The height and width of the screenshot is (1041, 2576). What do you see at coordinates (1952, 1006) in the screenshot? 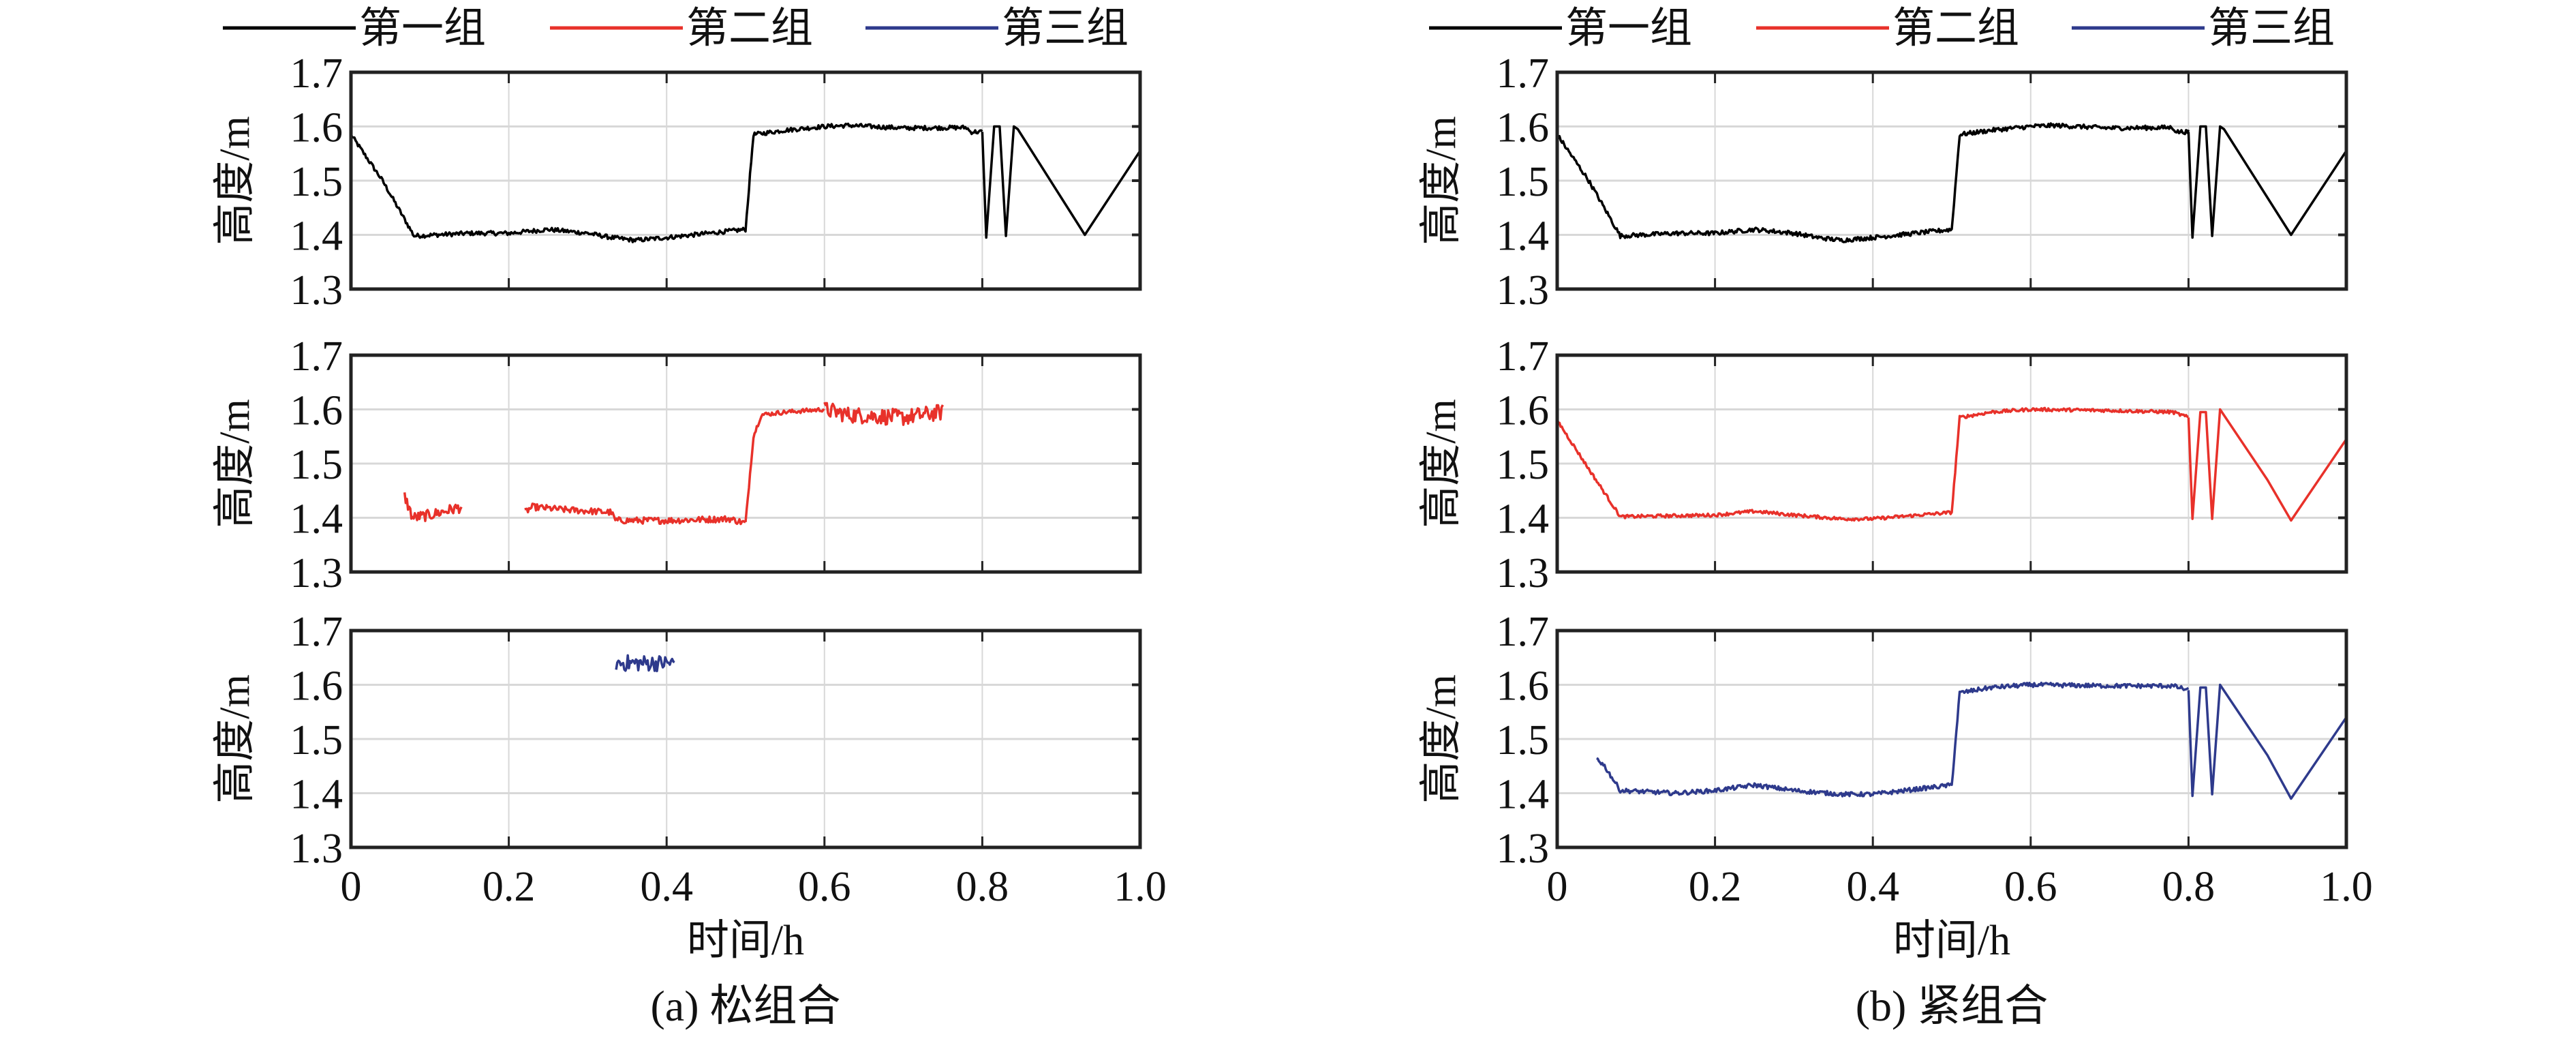
I see `panel-caption: (b) 紧组合` at bounding box center [1952, 1006].